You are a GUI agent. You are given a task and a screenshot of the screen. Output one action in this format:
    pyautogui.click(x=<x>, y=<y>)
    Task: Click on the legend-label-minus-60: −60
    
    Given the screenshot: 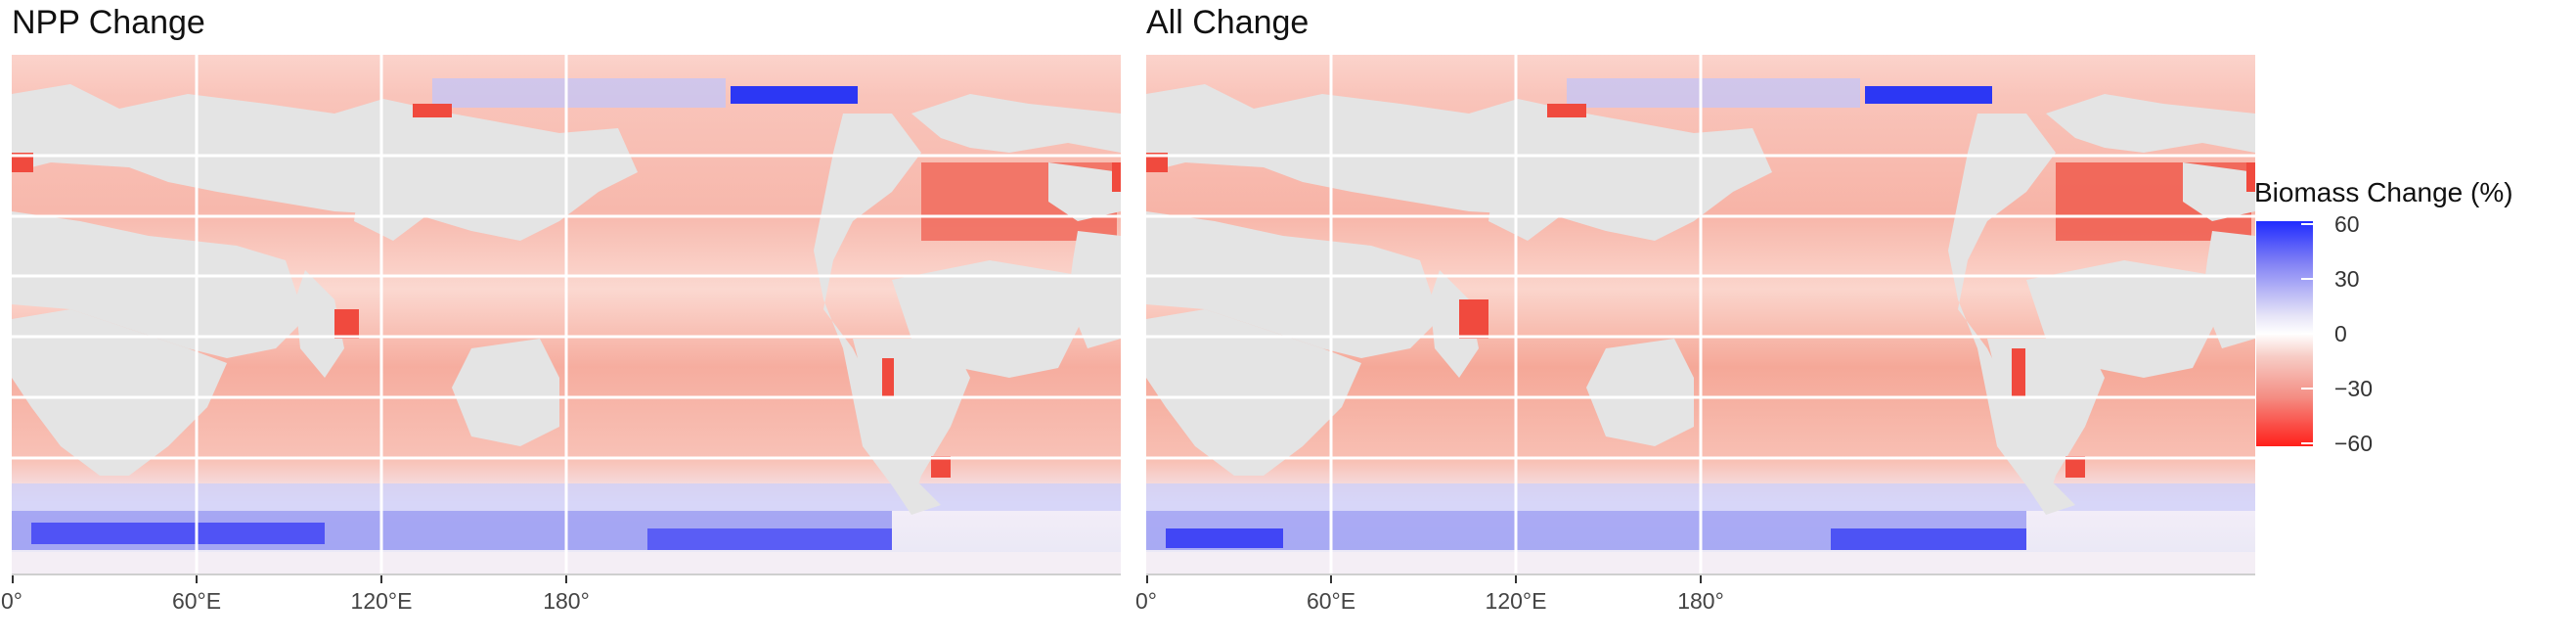 What is the action you would take?
    pyautogui.click(x=2354, y=443)
    